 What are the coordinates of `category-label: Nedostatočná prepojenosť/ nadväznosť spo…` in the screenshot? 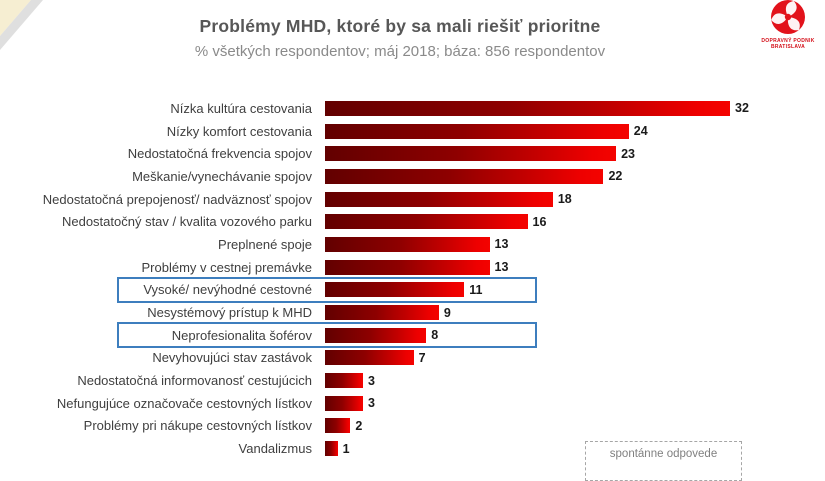 It's located at (177, 199).